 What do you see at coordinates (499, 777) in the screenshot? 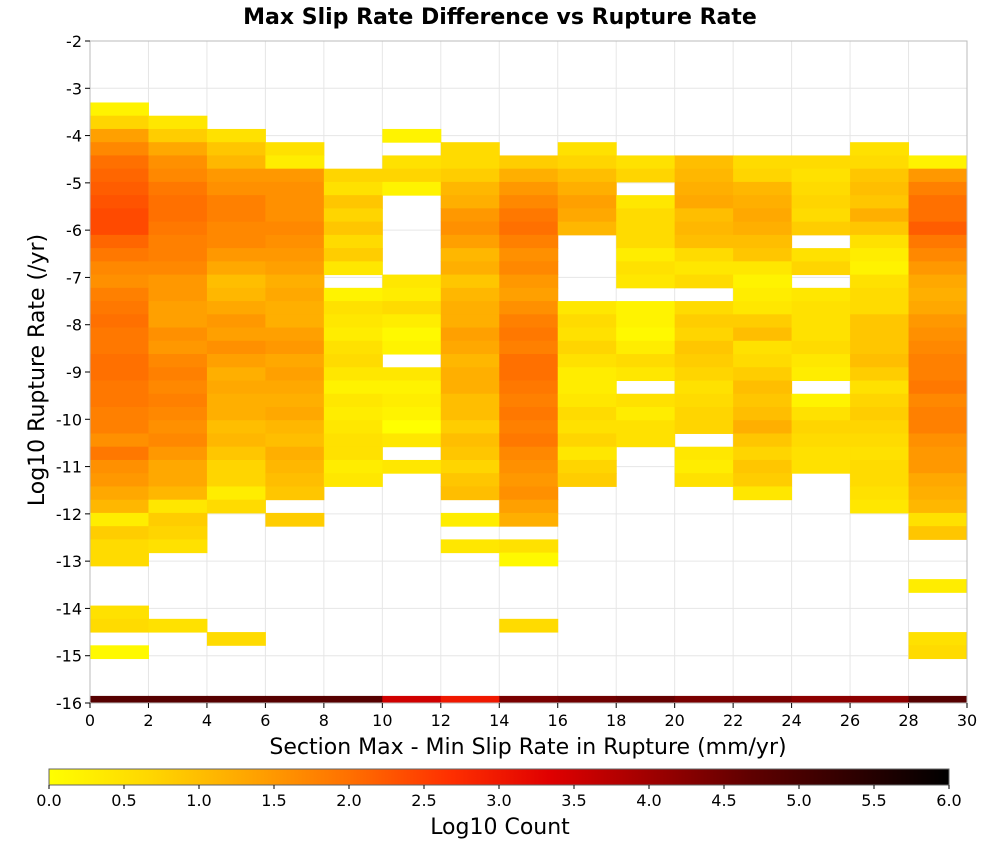
I see `colorbar` at bounding box center [499, 777].